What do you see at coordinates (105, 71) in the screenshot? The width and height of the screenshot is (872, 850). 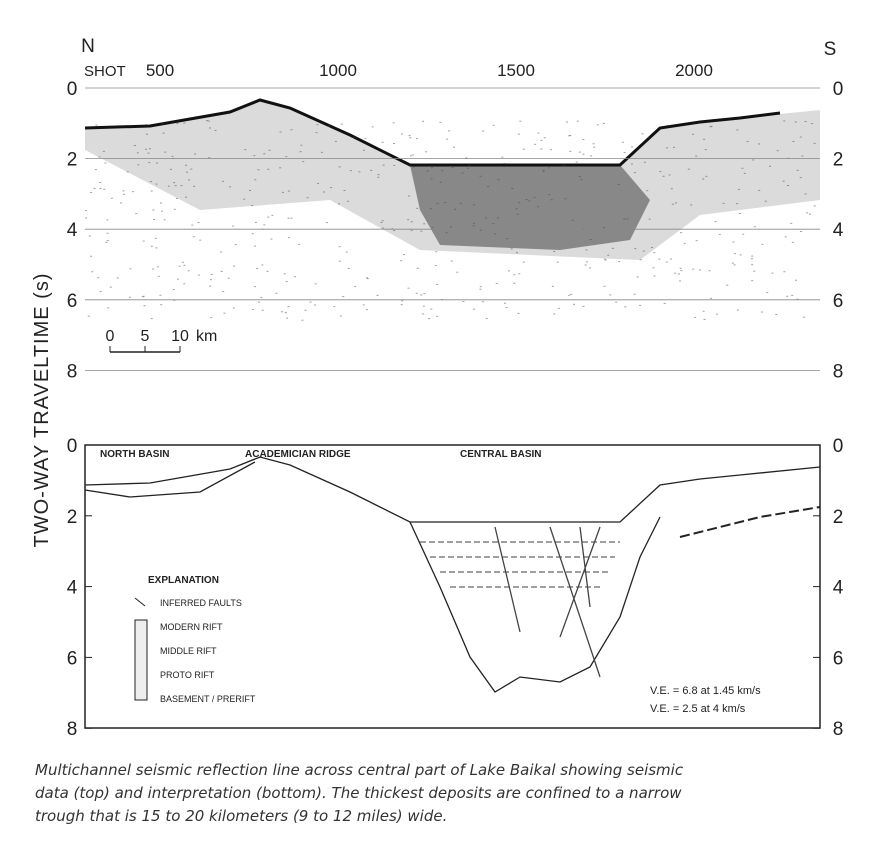 I see `shot-label: SHOT` at bounding box center [105, 71].